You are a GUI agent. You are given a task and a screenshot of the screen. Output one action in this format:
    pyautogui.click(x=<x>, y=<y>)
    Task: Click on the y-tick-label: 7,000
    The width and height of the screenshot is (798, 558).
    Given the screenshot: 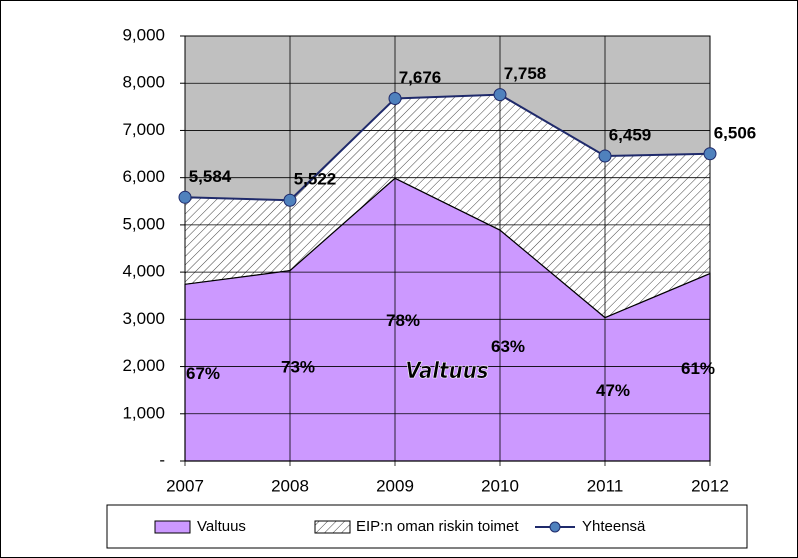 What is the action you would take?
    pyautogui.click(x=143, y=129)
    